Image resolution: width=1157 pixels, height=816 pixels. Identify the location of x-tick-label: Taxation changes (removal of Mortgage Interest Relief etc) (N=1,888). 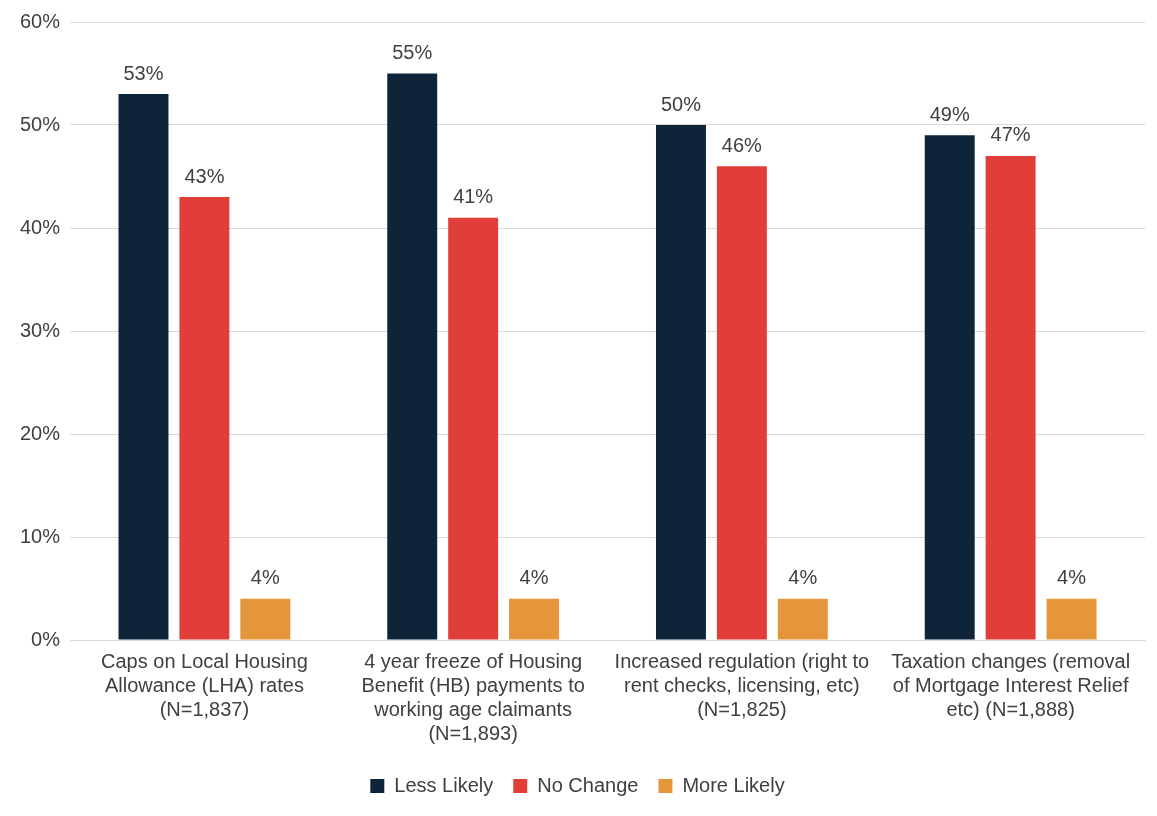
(1011, 684).